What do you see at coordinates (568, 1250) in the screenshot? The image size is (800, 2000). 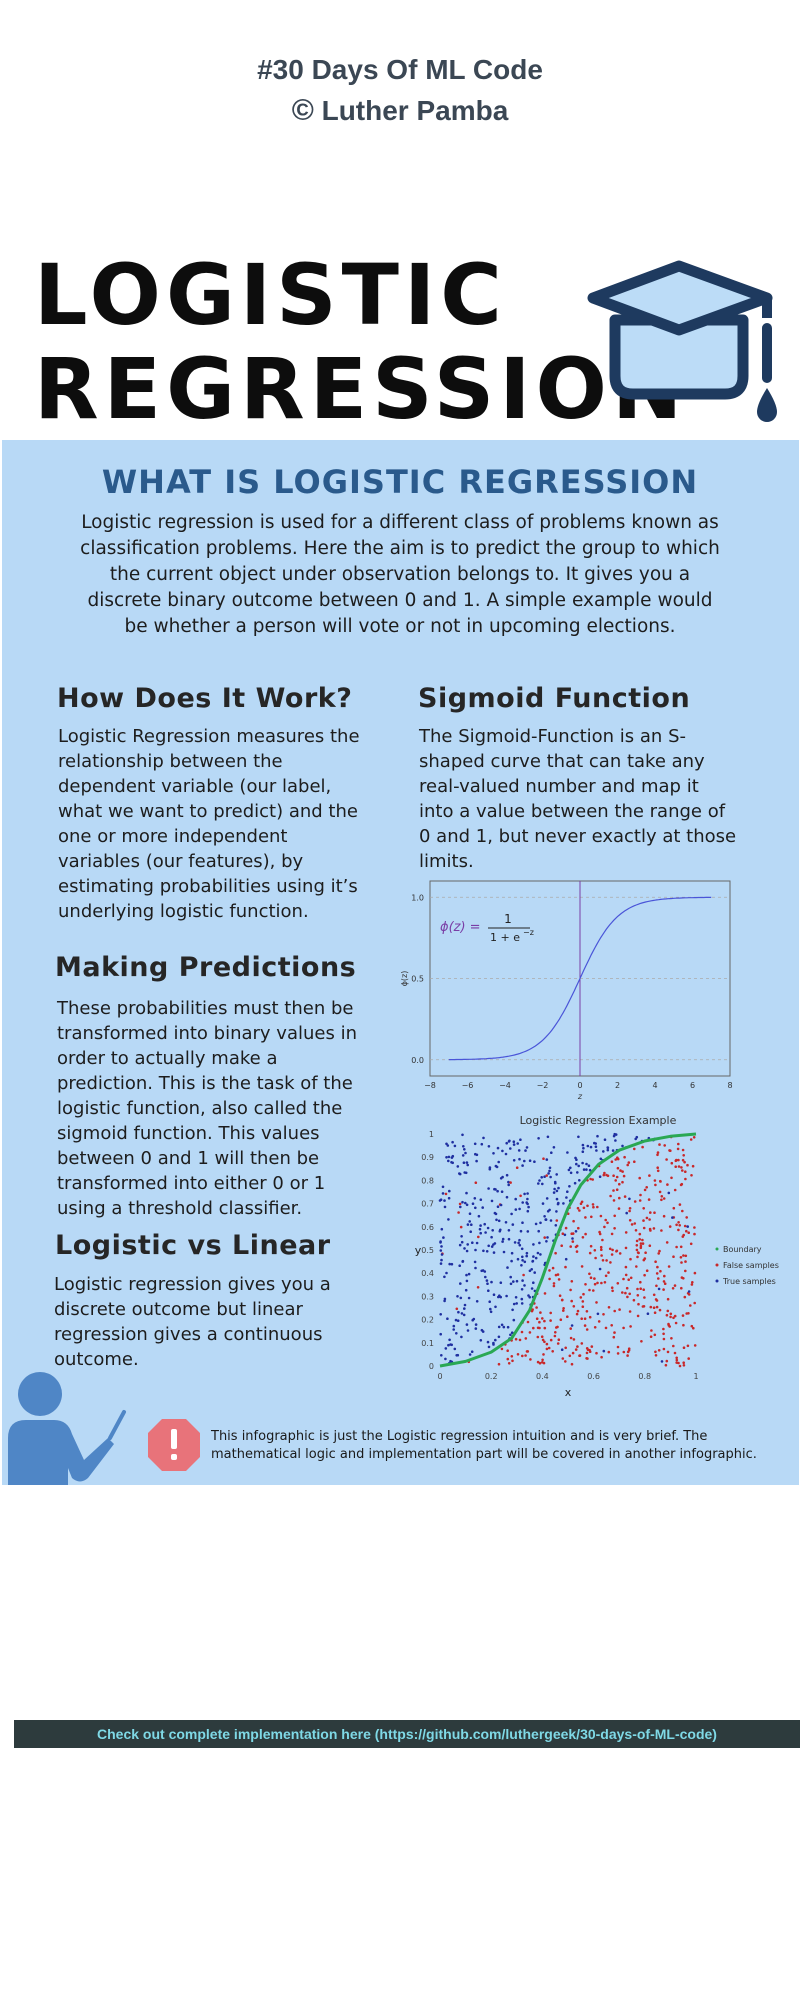 I see `boundary-line` at bounding box center [568, 1250].